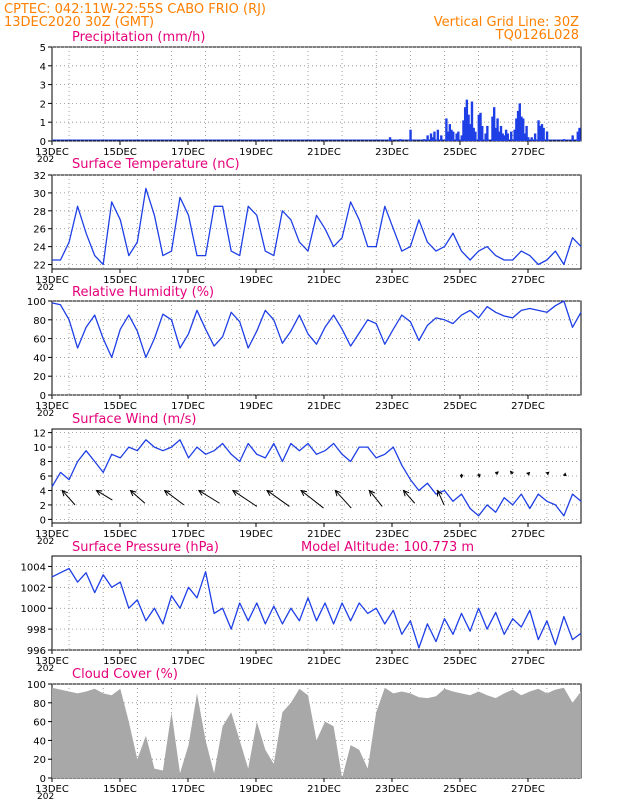 The width and height of the screenshot is (618, 800). I want to click on header-grid-line: Vertical Grid Line: 30Z, so click(506, 22).